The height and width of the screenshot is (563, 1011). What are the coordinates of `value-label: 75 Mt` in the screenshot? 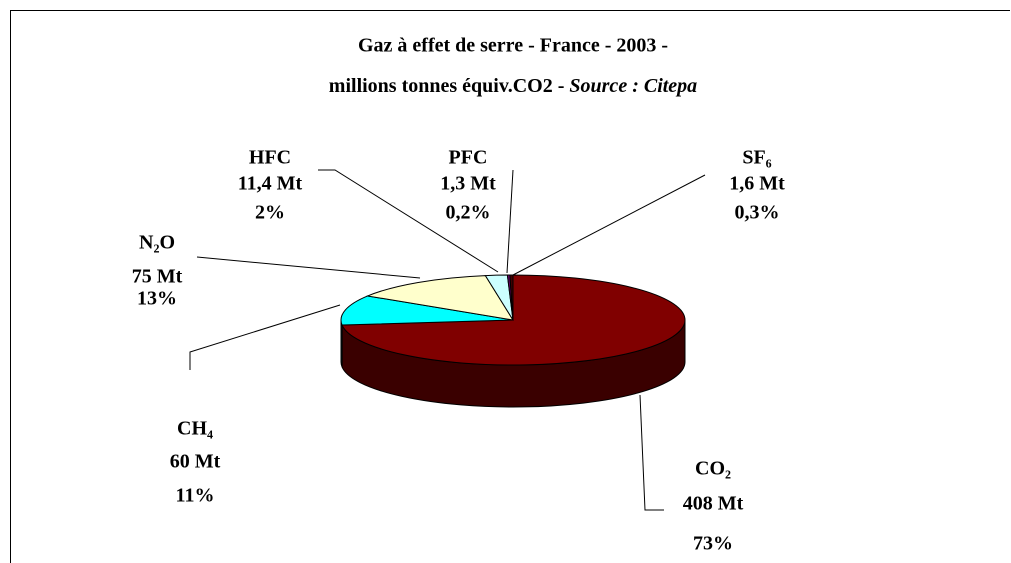 It's located at (157, 277).